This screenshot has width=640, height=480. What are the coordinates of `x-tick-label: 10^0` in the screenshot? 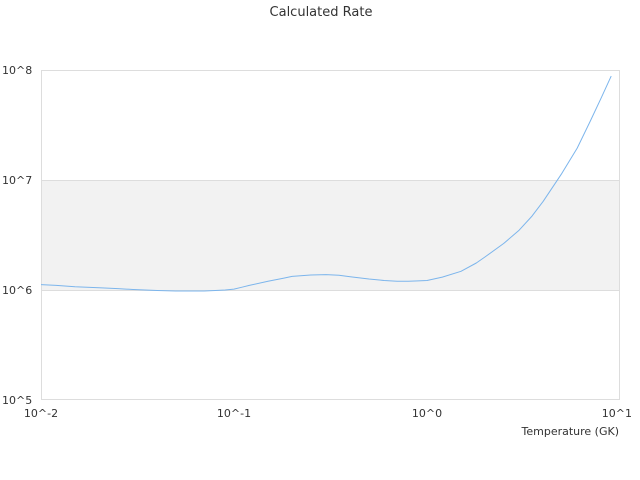 It's located at (427, 413).